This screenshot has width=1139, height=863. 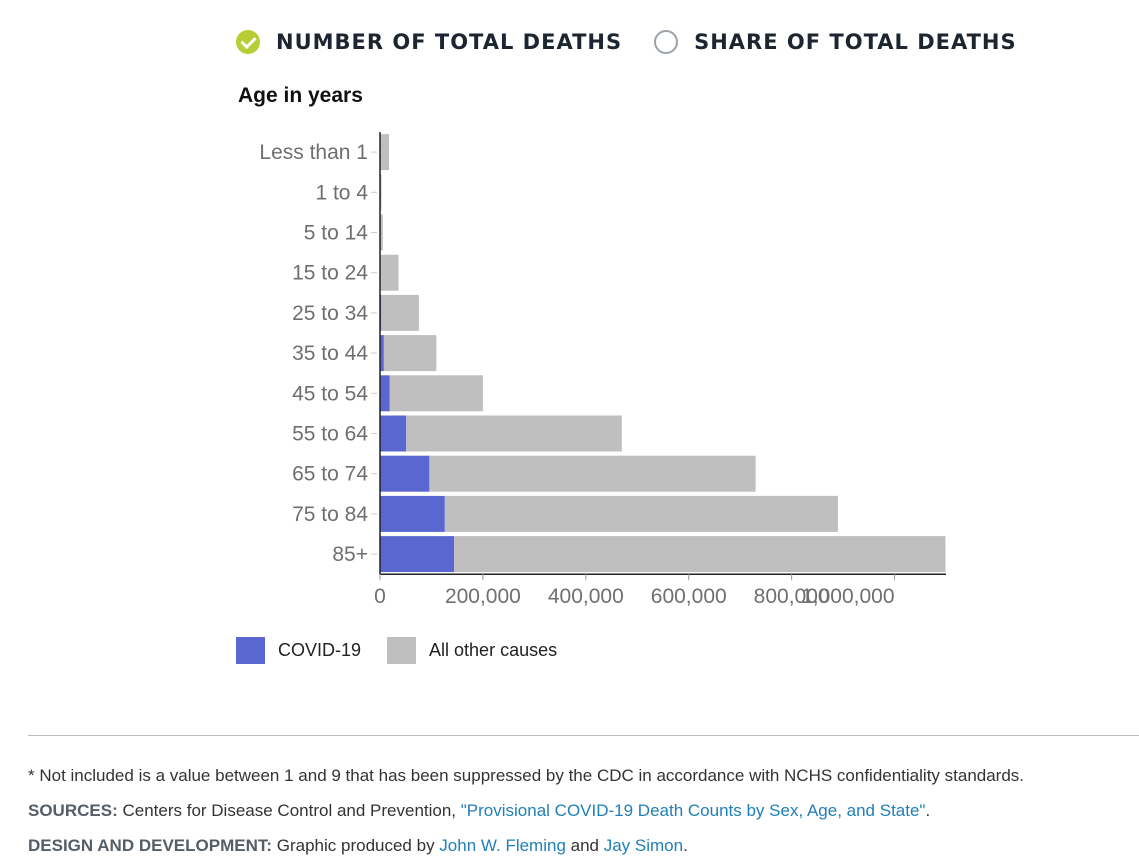 What do you see at coordinates (330, 474) in the screenshot?
I see `y-tick-label-8: 65 to 74` at bounding box center [330, 474].